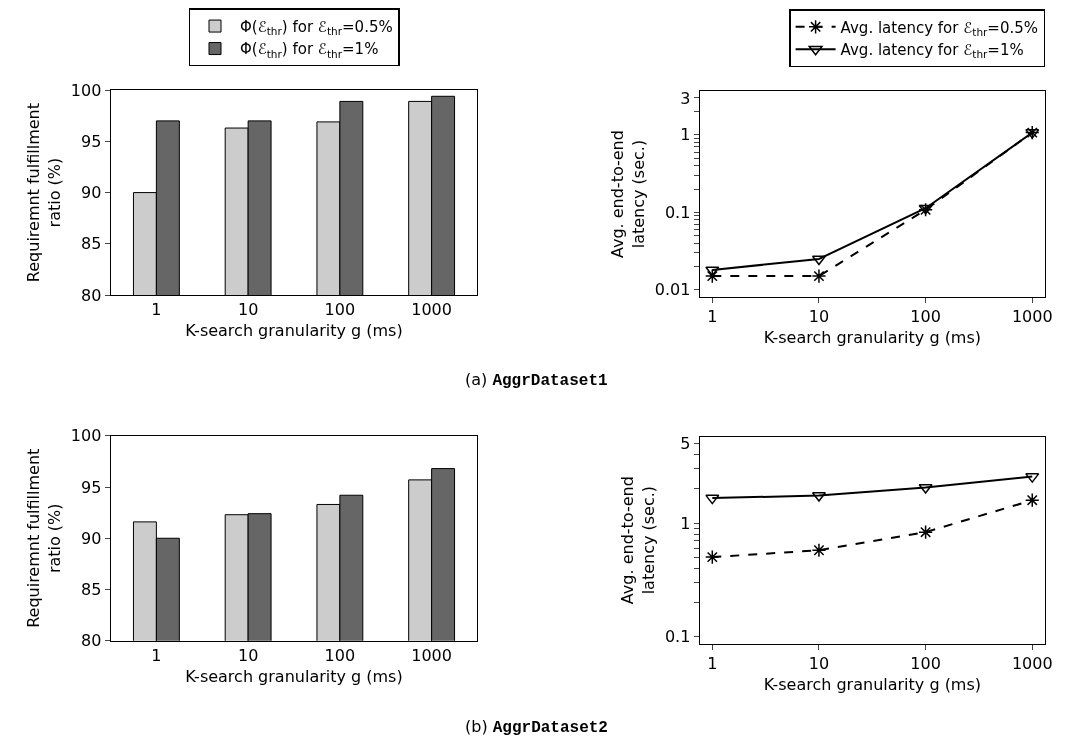  I want to click on legend-label: Φ(ℰ$_{thr}$) for ℰ$_{thr}$=0.5%, so click(316, 27).